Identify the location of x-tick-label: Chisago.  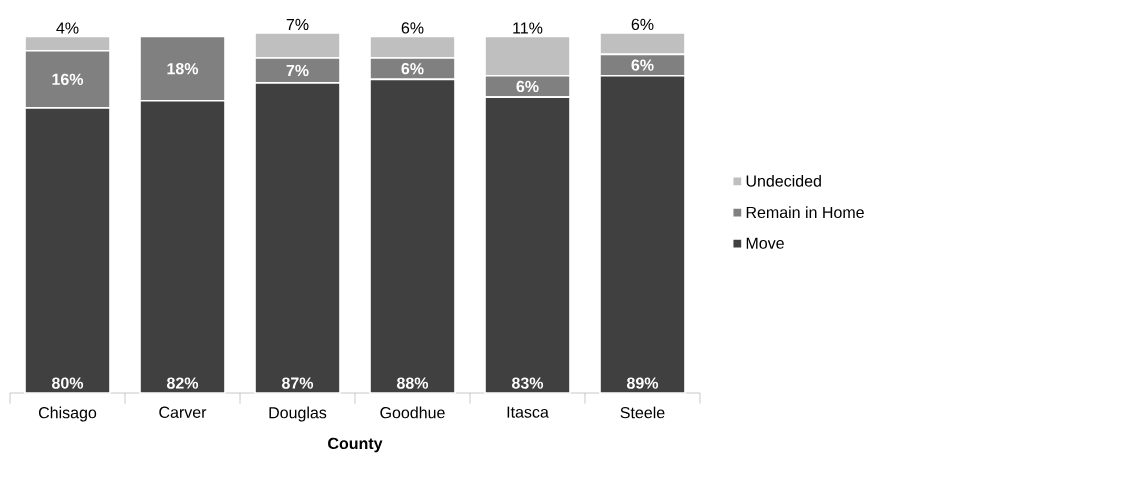
(67, 414).